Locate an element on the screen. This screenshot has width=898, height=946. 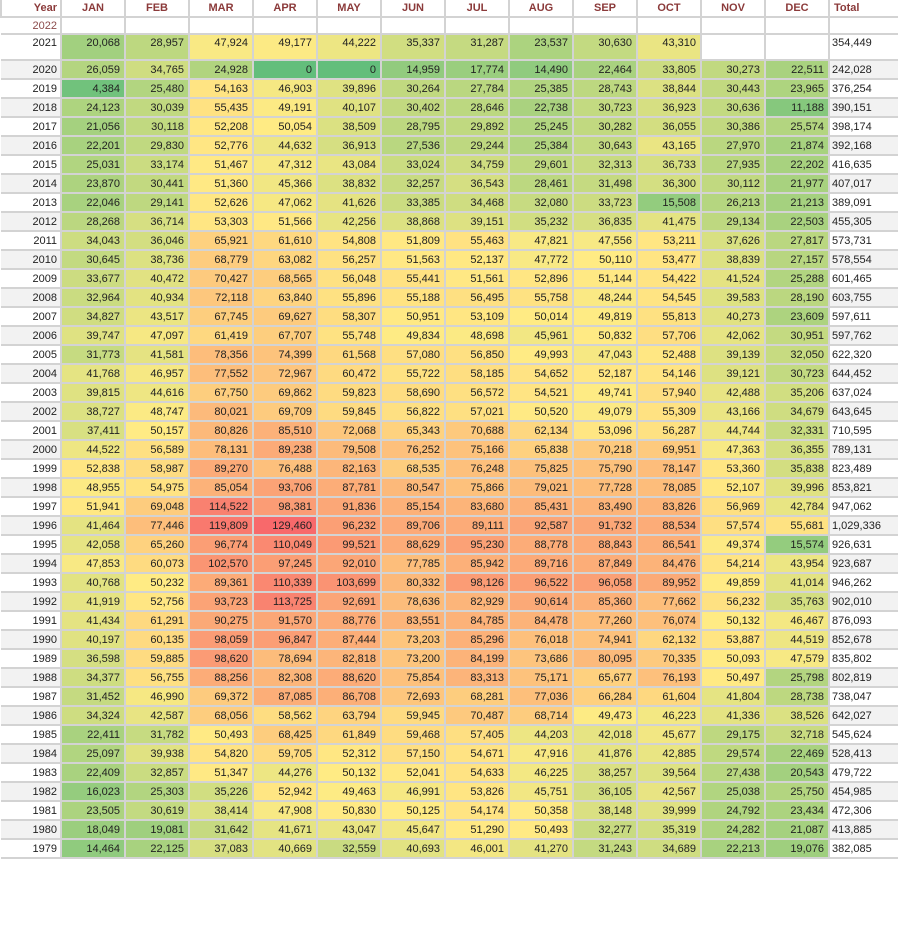
total-cell: 416,635 is located at coordinates (863, 164).